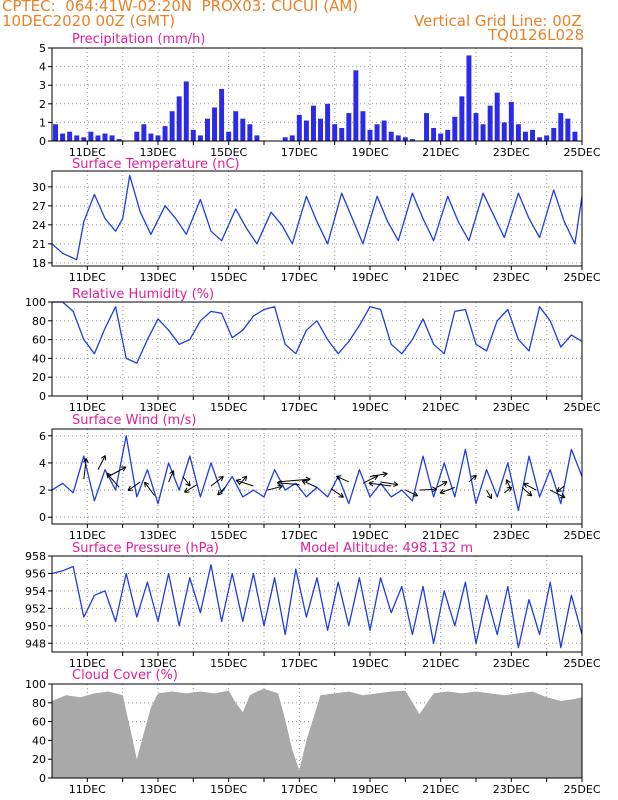 The width and height of the screenshot is (618, 800). What do you see at coordinates (35, 556) in the screenshot?
I see `y-tick-label: 958` at bounding box center [35, 556].